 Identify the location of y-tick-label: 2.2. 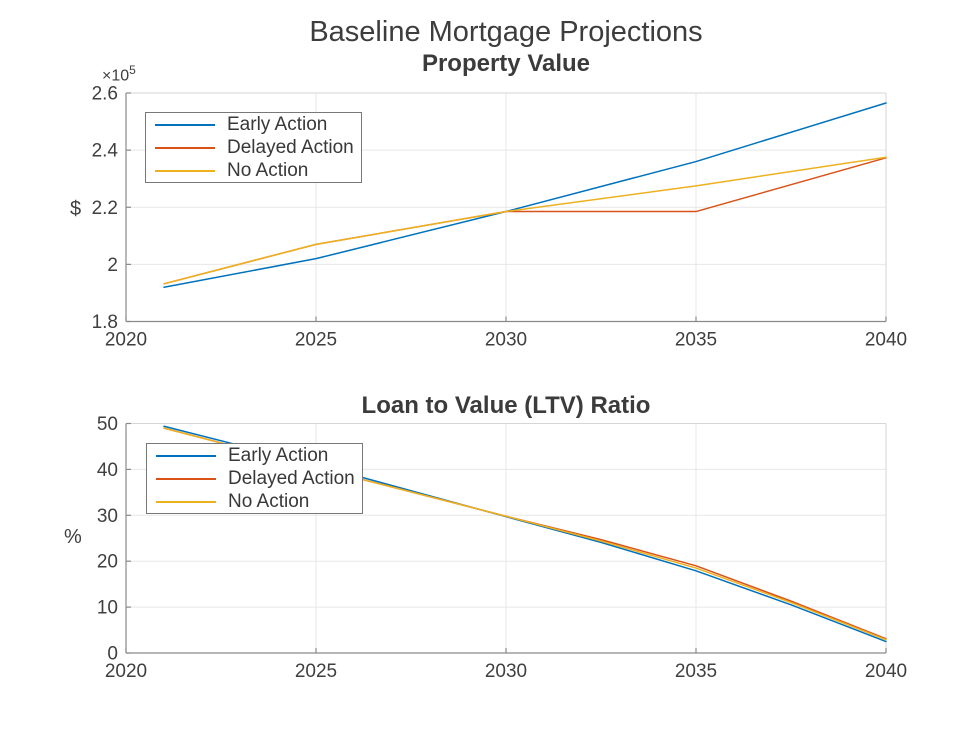
(105, 208).